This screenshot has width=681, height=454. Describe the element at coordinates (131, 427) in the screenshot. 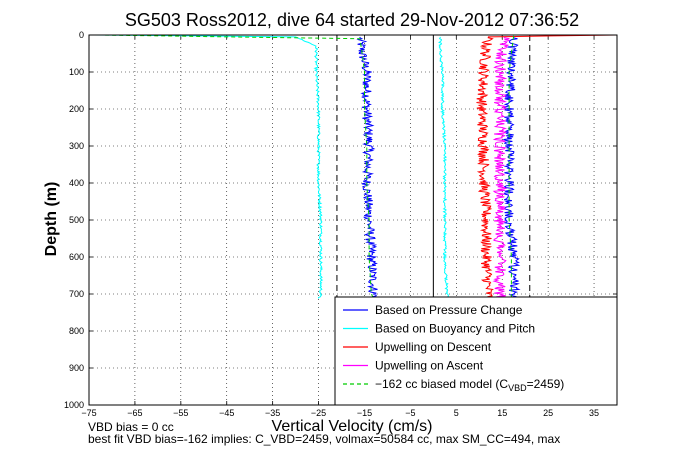

I see `vbd-bias-note: VBD bias = 0 cc` at that location.